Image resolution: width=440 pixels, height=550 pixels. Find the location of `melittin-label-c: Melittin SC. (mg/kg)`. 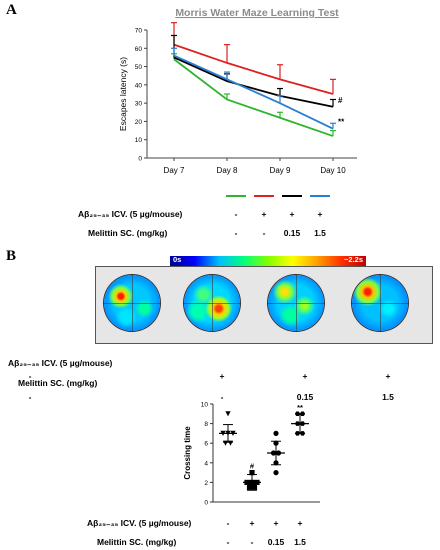

melittin-label-c: Melittin SC. (mg/kg) is located at coordinates (137, 542).